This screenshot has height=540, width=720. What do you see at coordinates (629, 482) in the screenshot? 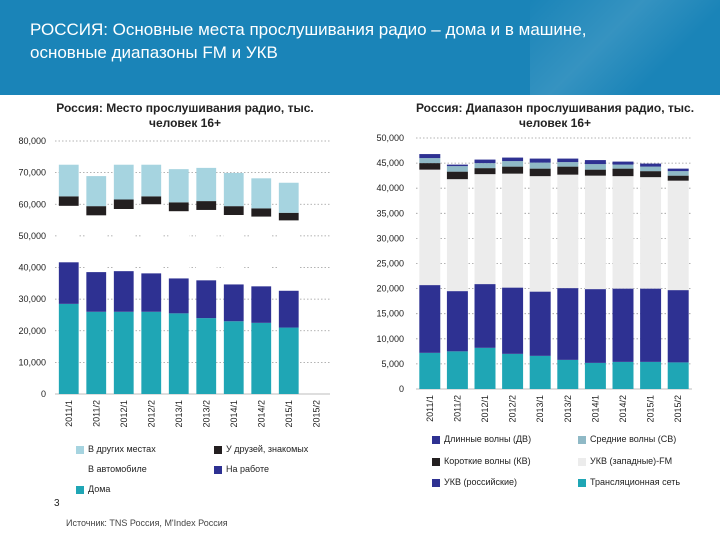
I see `band-legend-item: Трансляционная сеть` at bounding box center [629, 482].